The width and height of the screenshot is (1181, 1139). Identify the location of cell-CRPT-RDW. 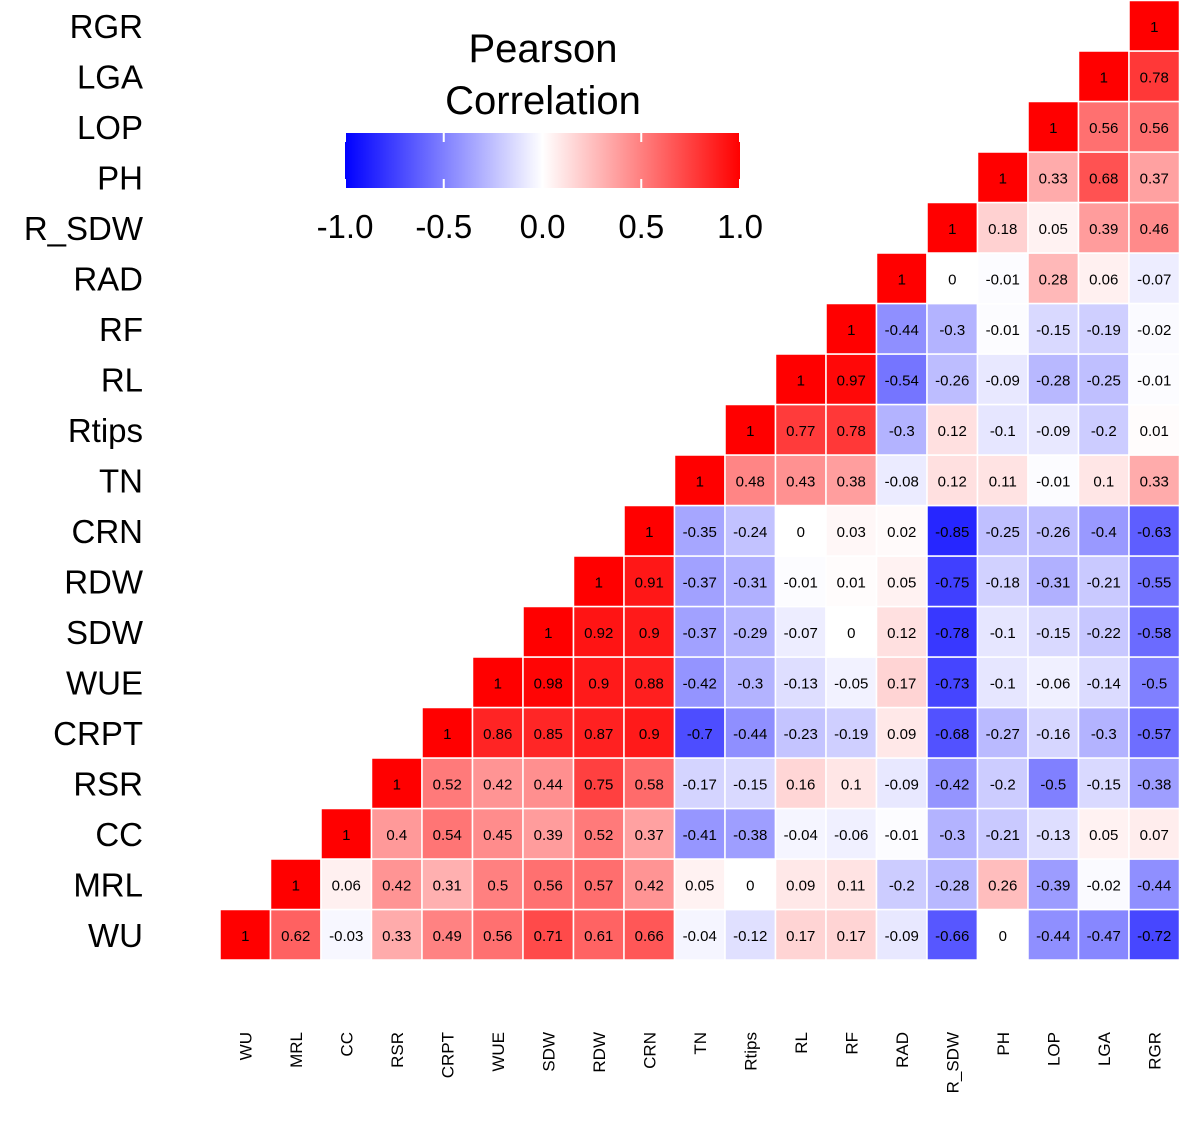
(598, 732).